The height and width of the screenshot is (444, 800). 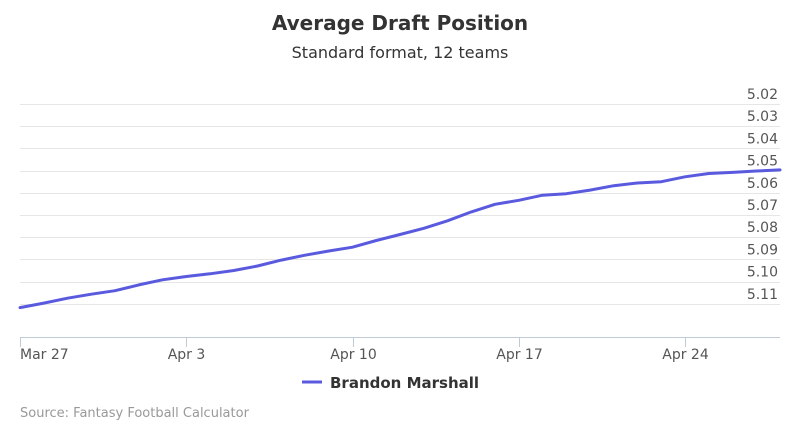 What do you see at coordinates (404, 383) in the screenshot?
I see `legend-label-brandon-marshall: Brandon Marshall` at bounding box center [404, 383].